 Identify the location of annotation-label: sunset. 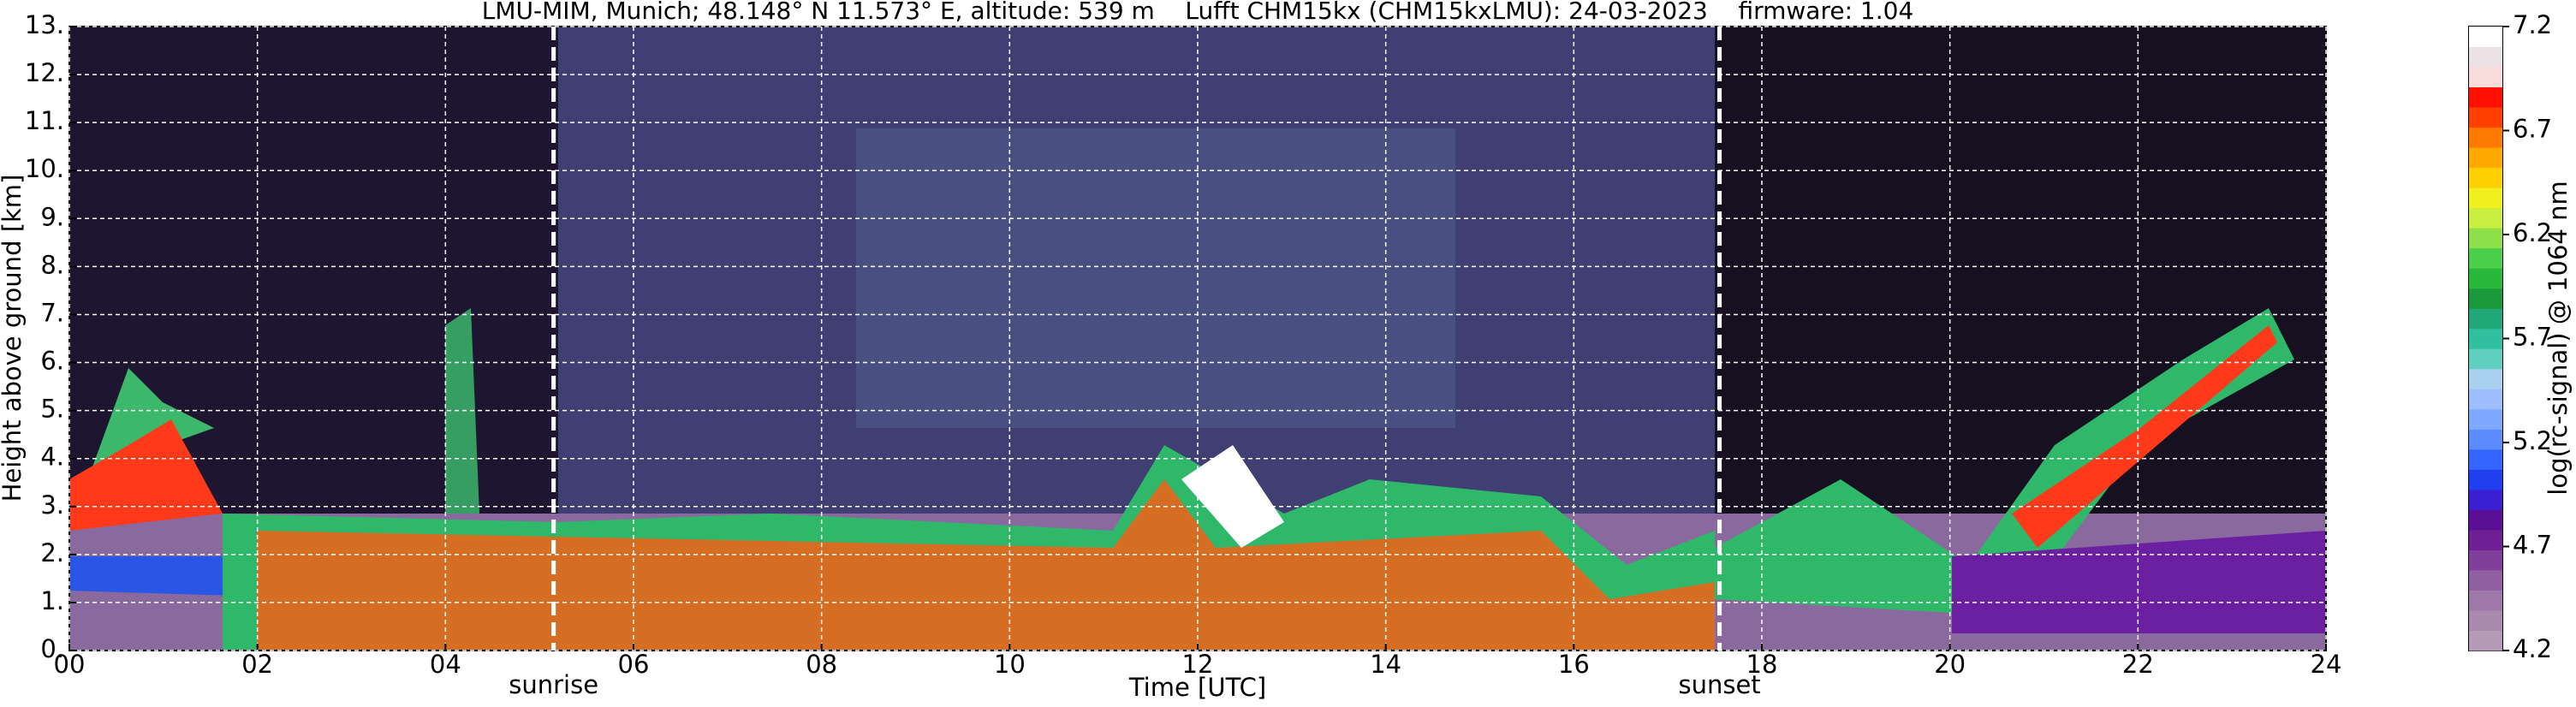
(1719, 684).